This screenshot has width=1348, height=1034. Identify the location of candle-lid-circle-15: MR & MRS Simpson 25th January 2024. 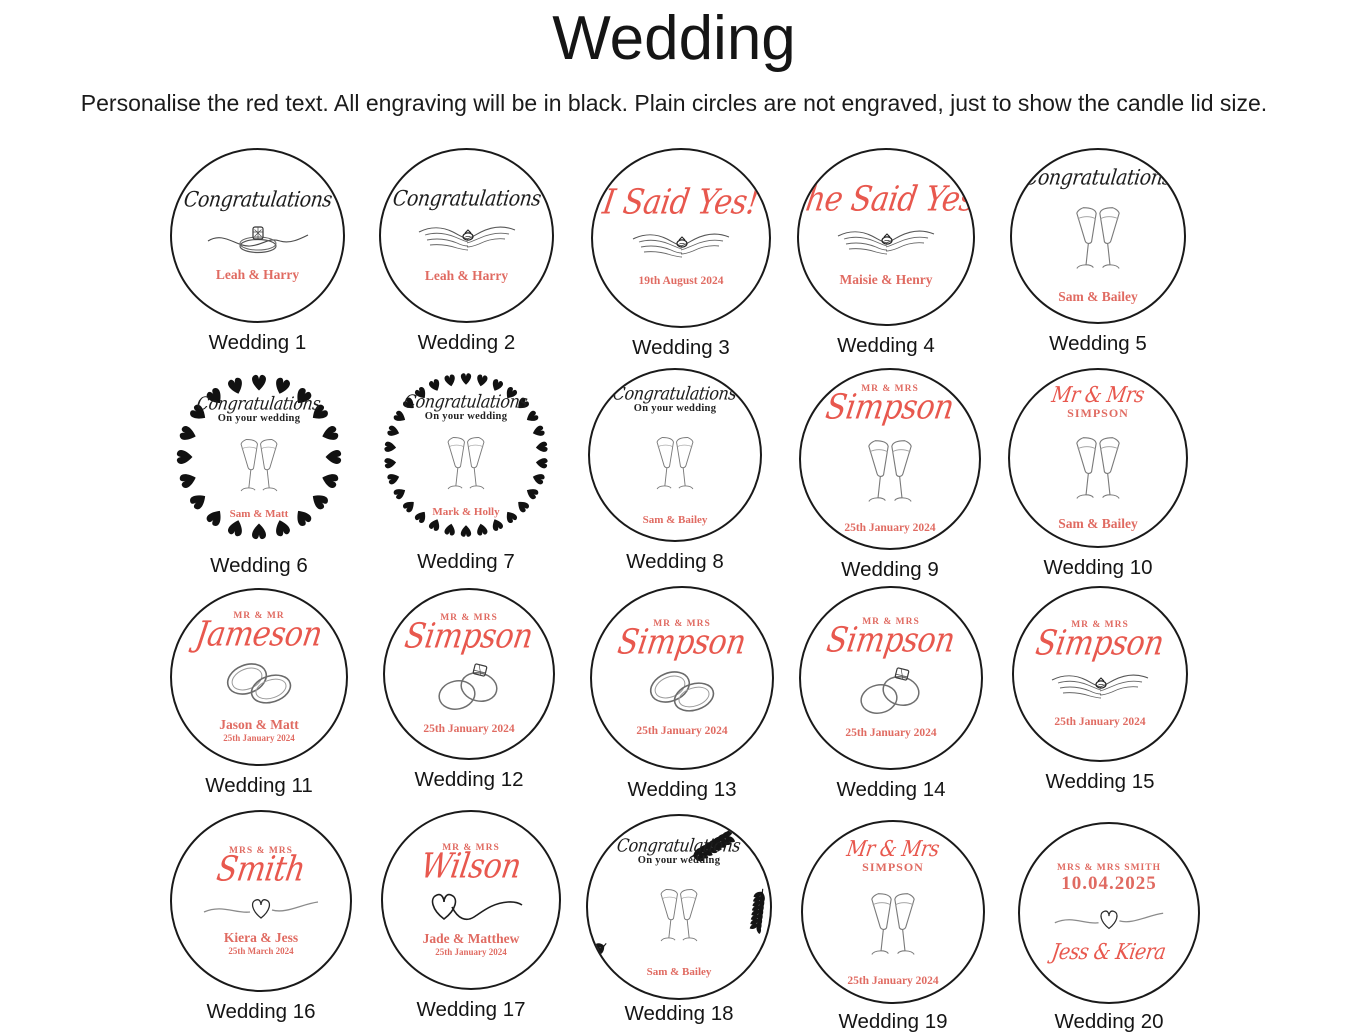
(1100, 674).